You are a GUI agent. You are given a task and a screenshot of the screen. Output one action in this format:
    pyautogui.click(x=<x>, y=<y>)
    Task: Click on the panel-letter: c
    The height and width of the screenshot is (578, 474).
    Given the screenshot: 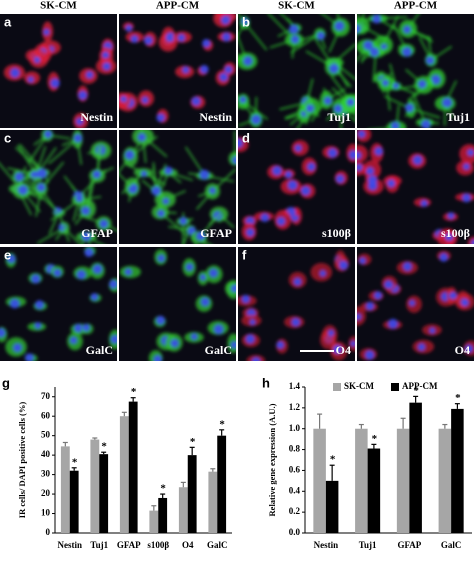 What is the action you would take?
    pyautogui.click(x=7, y=137)
    